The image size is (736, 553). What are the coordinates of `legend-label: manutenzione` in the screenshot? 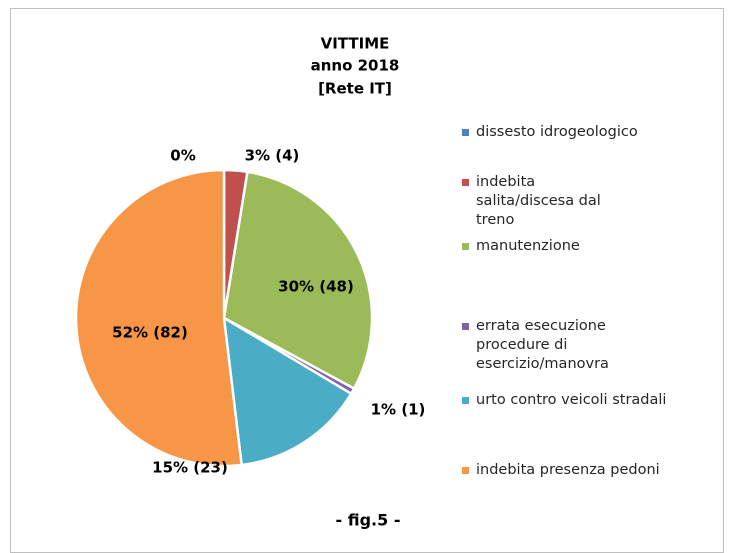 It's located at (528, 246).